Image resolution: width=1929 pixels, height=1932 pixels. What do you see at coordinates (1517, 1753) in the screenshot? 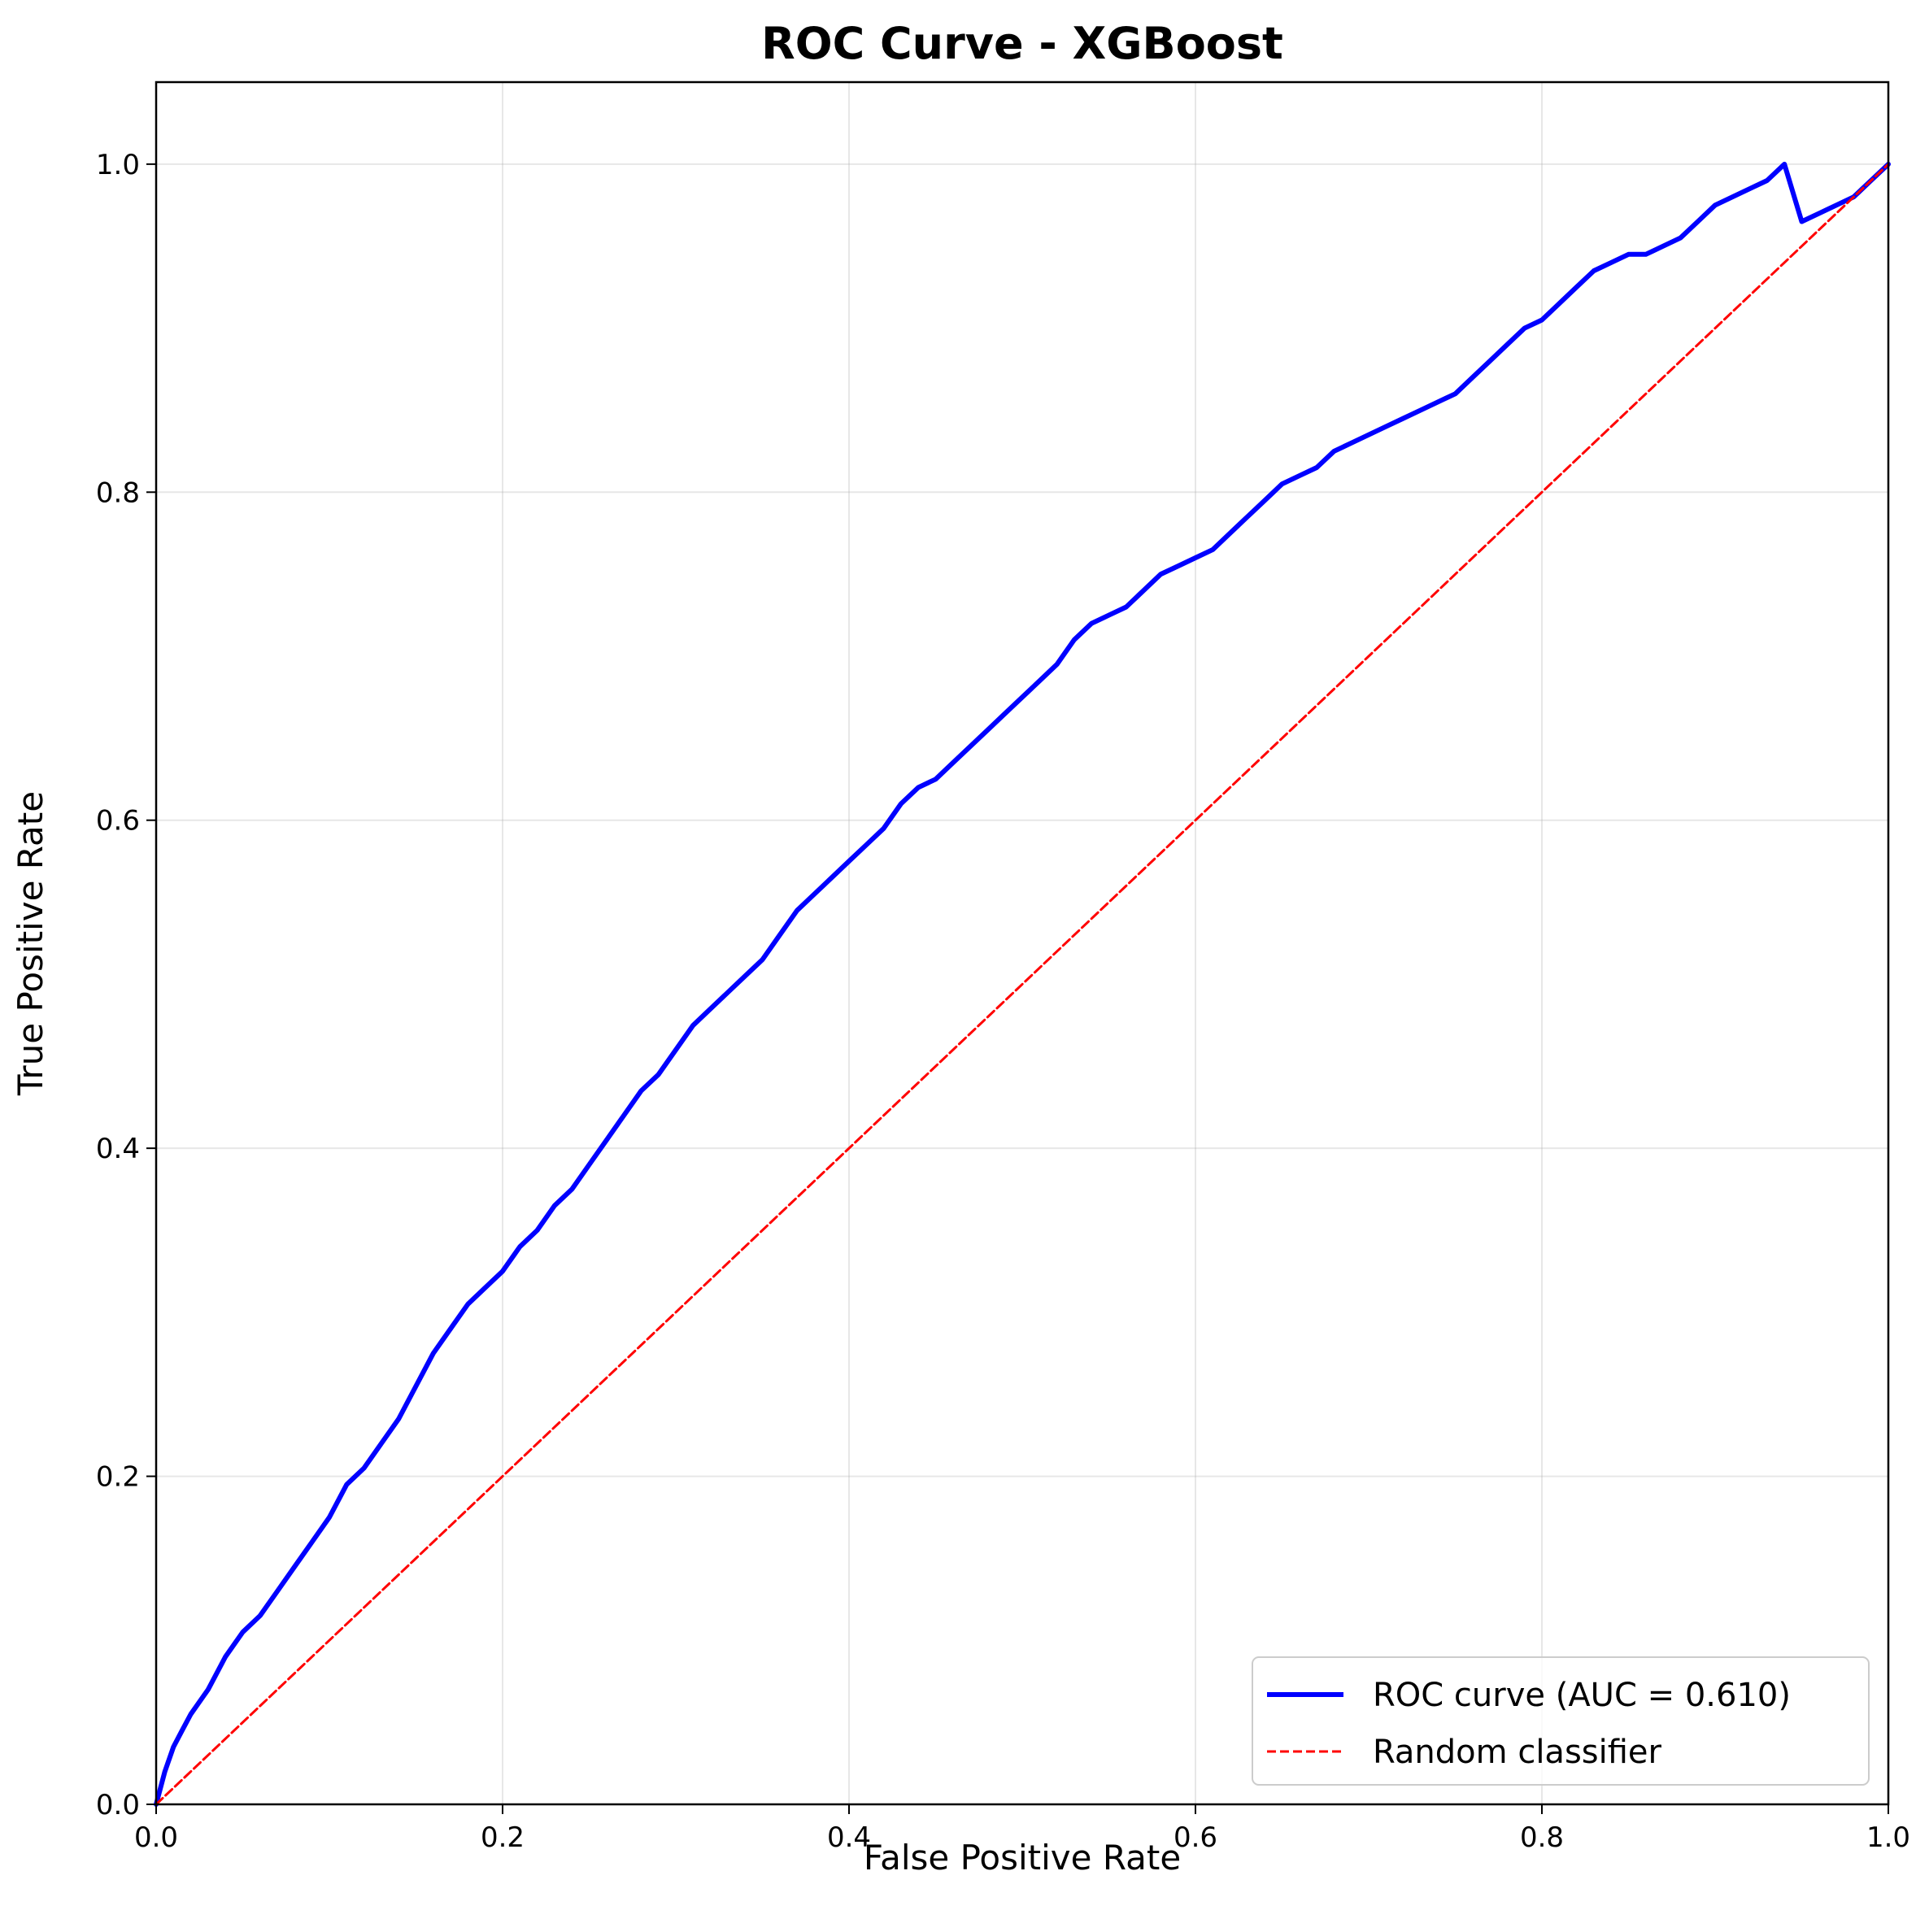
I see `legend-label-random: Random classifier` at bounding box center [1517, 1753].